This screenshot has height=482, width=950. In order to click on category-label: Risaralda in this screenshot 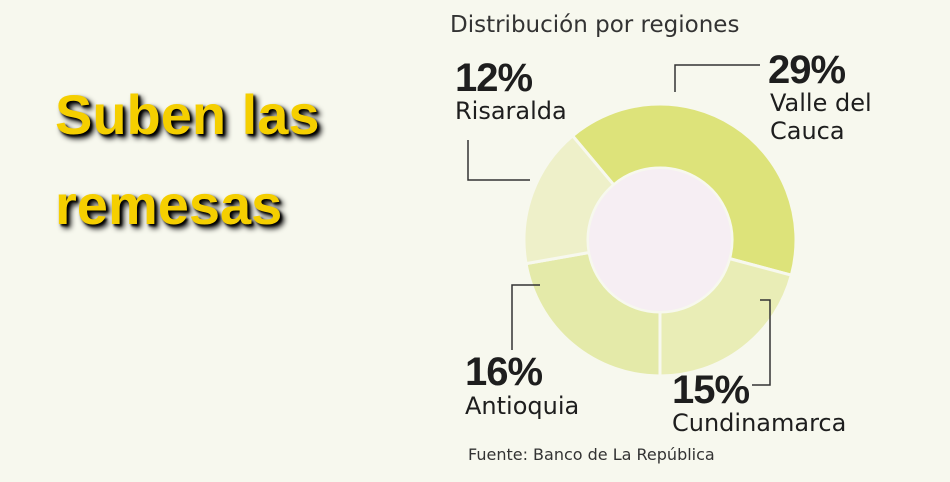, I will do `click(511, 111)`.